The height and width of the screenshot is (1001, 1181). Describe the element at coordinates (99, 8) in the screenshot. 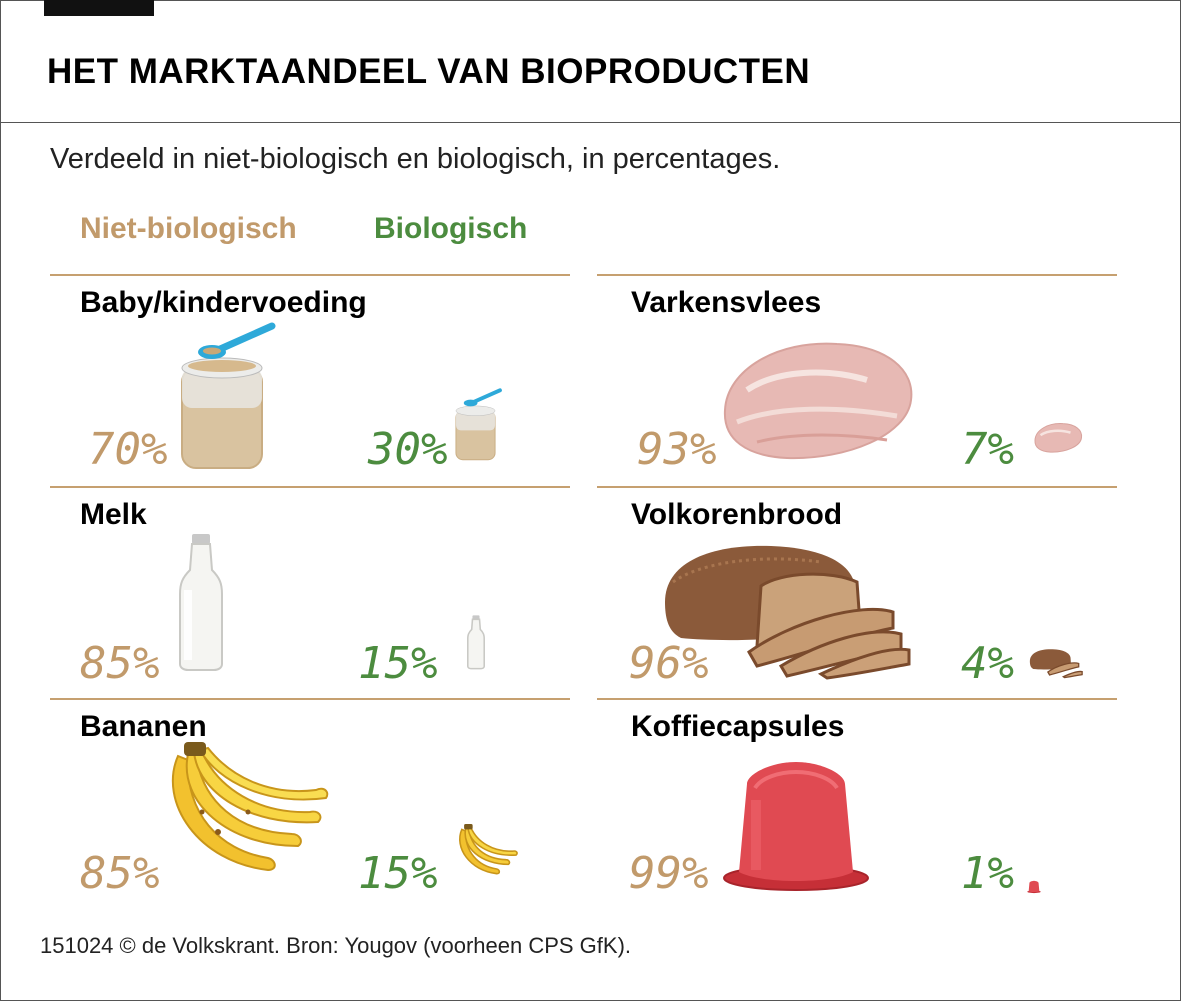

I see `header-tab-bar` at that location.